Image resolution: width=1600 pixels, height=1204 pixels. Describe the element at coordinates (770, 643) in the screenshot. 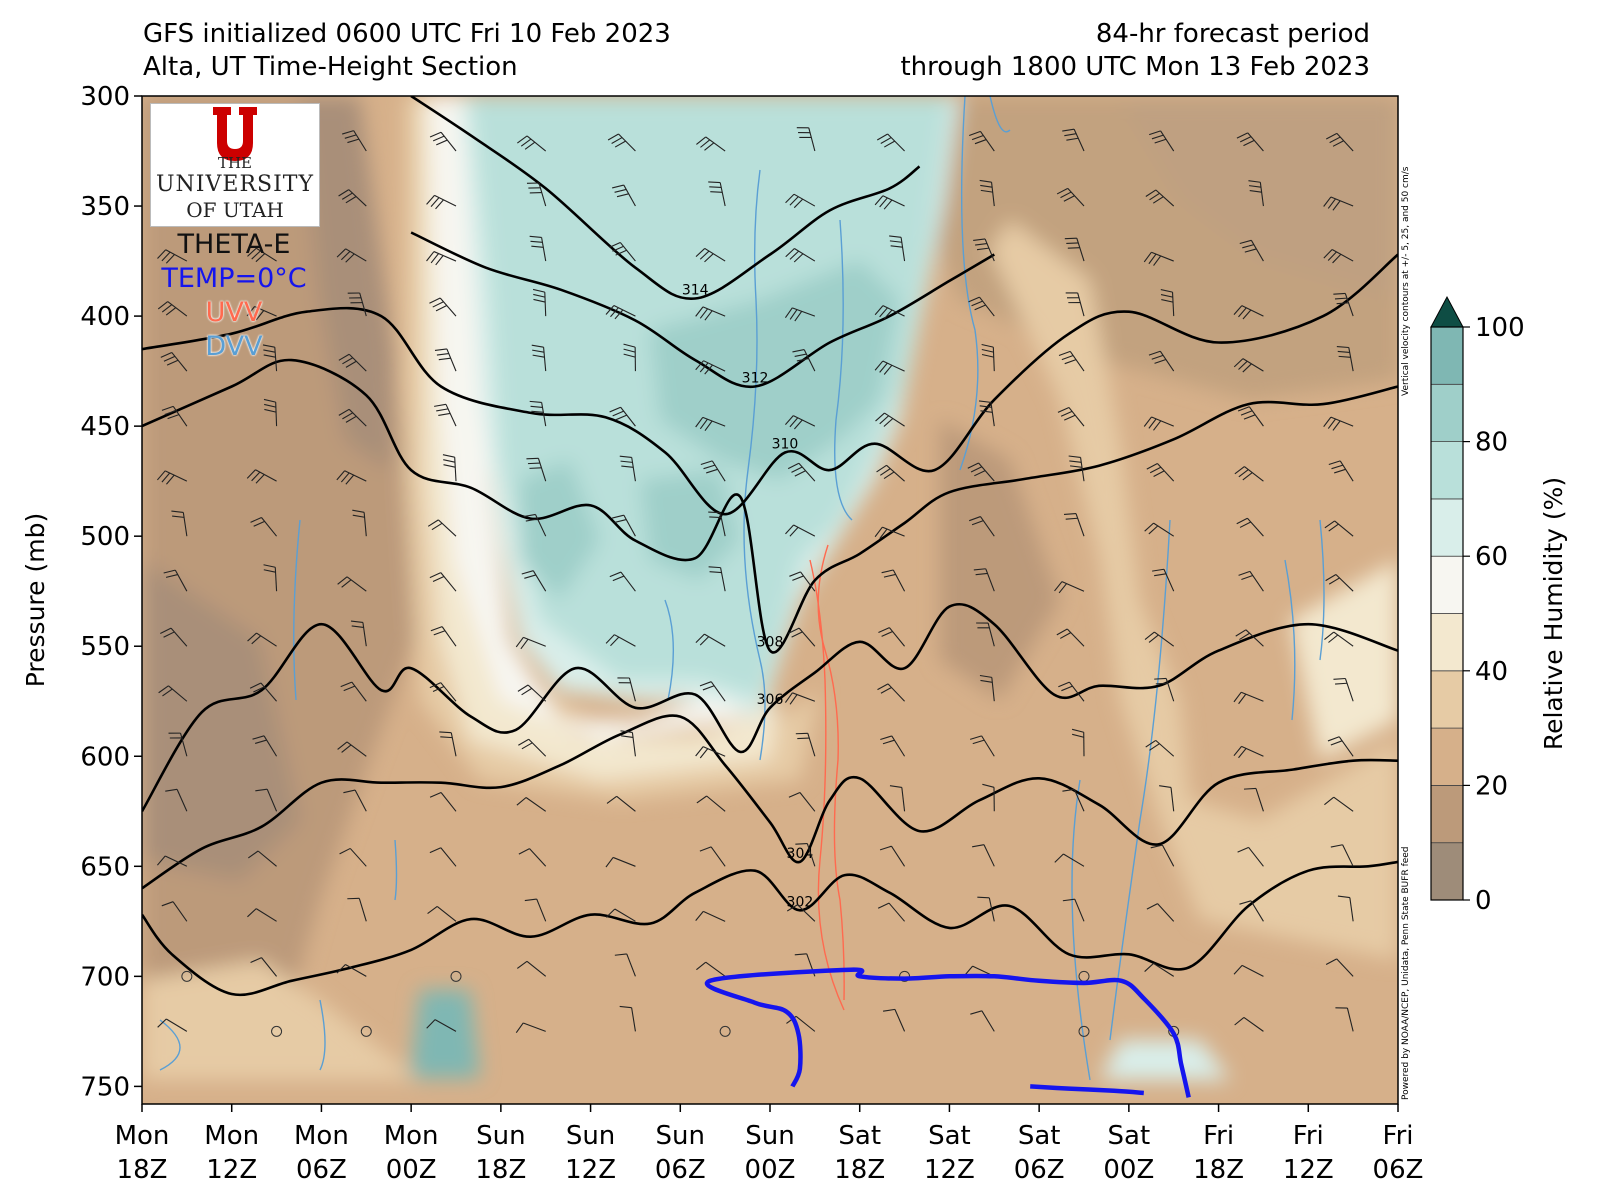

I see `theta-e-label-308: 308` at that location.